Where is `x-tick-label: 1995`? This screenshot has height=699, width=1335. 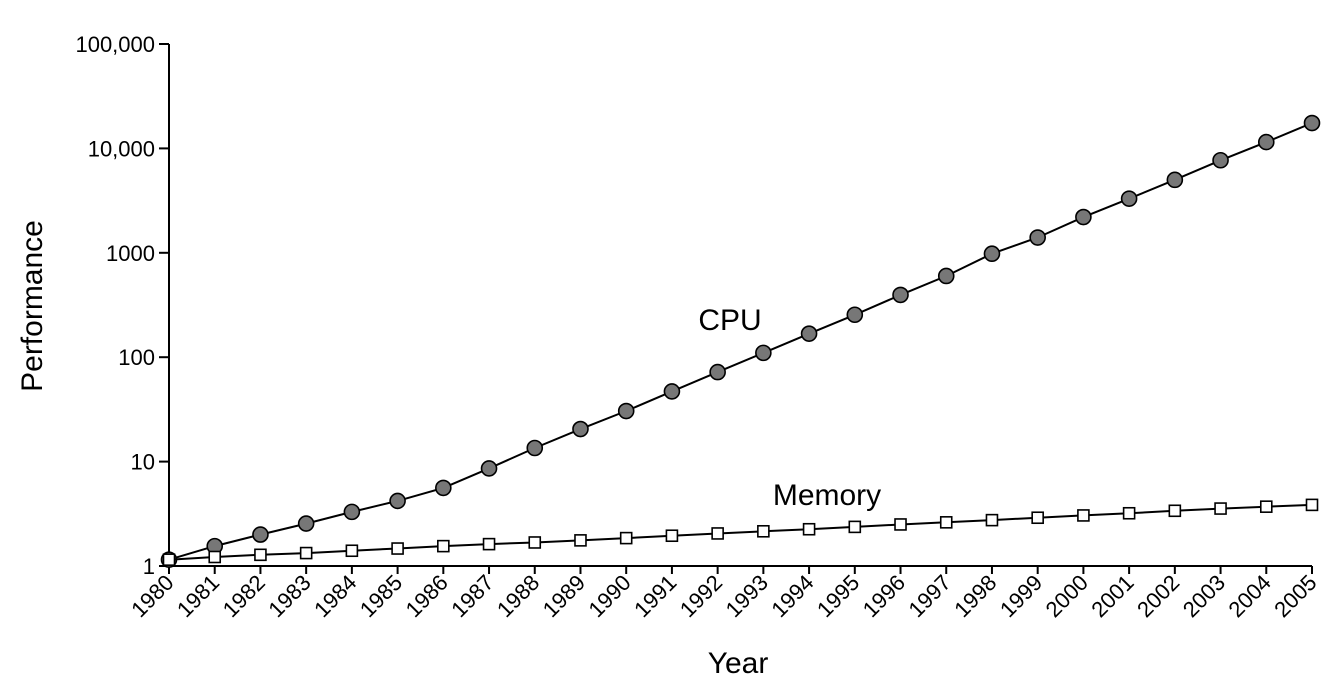
x-tick-label: 1995 is located at coordinates (838, 596).